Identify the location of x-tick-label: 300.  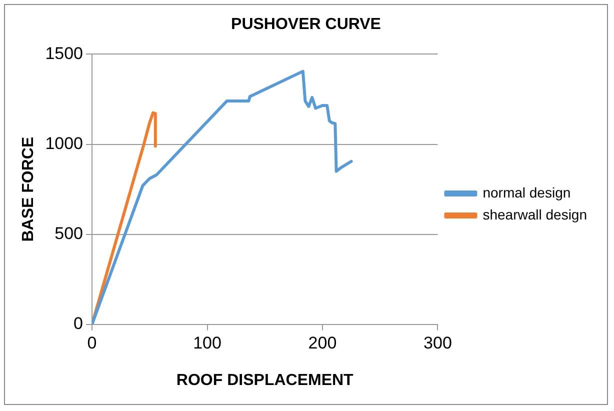
(438, 342).